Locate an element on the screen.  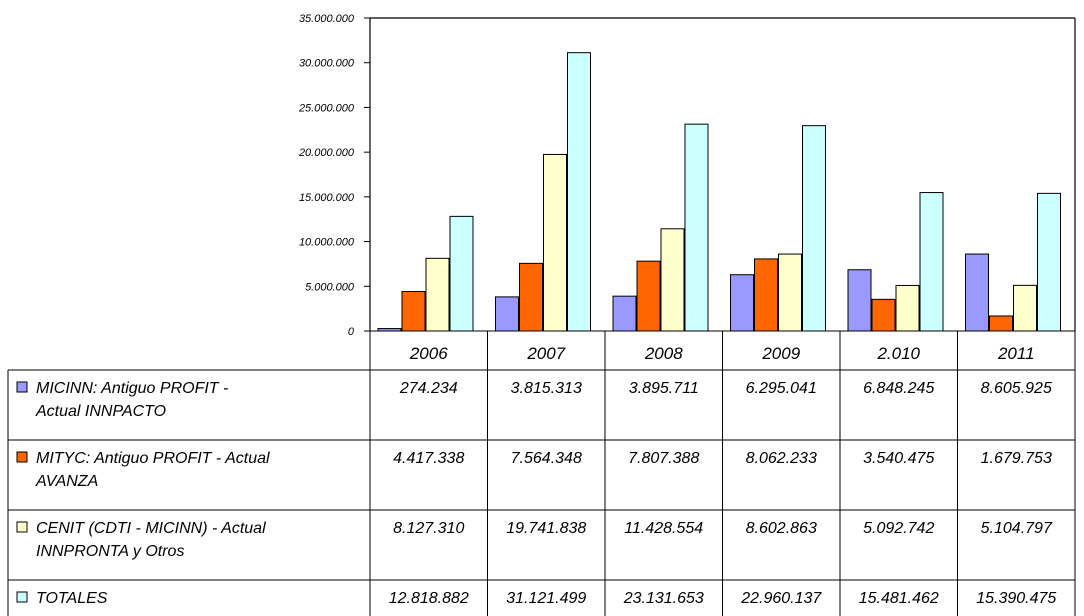
data-cell: 15.481.462 is located at coordinates (899, 598).